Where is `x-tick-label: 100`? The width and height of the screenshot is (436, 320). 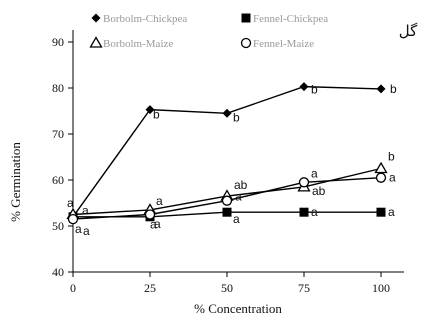
x-tick-label: 100 is located at coordinates (381, 288).